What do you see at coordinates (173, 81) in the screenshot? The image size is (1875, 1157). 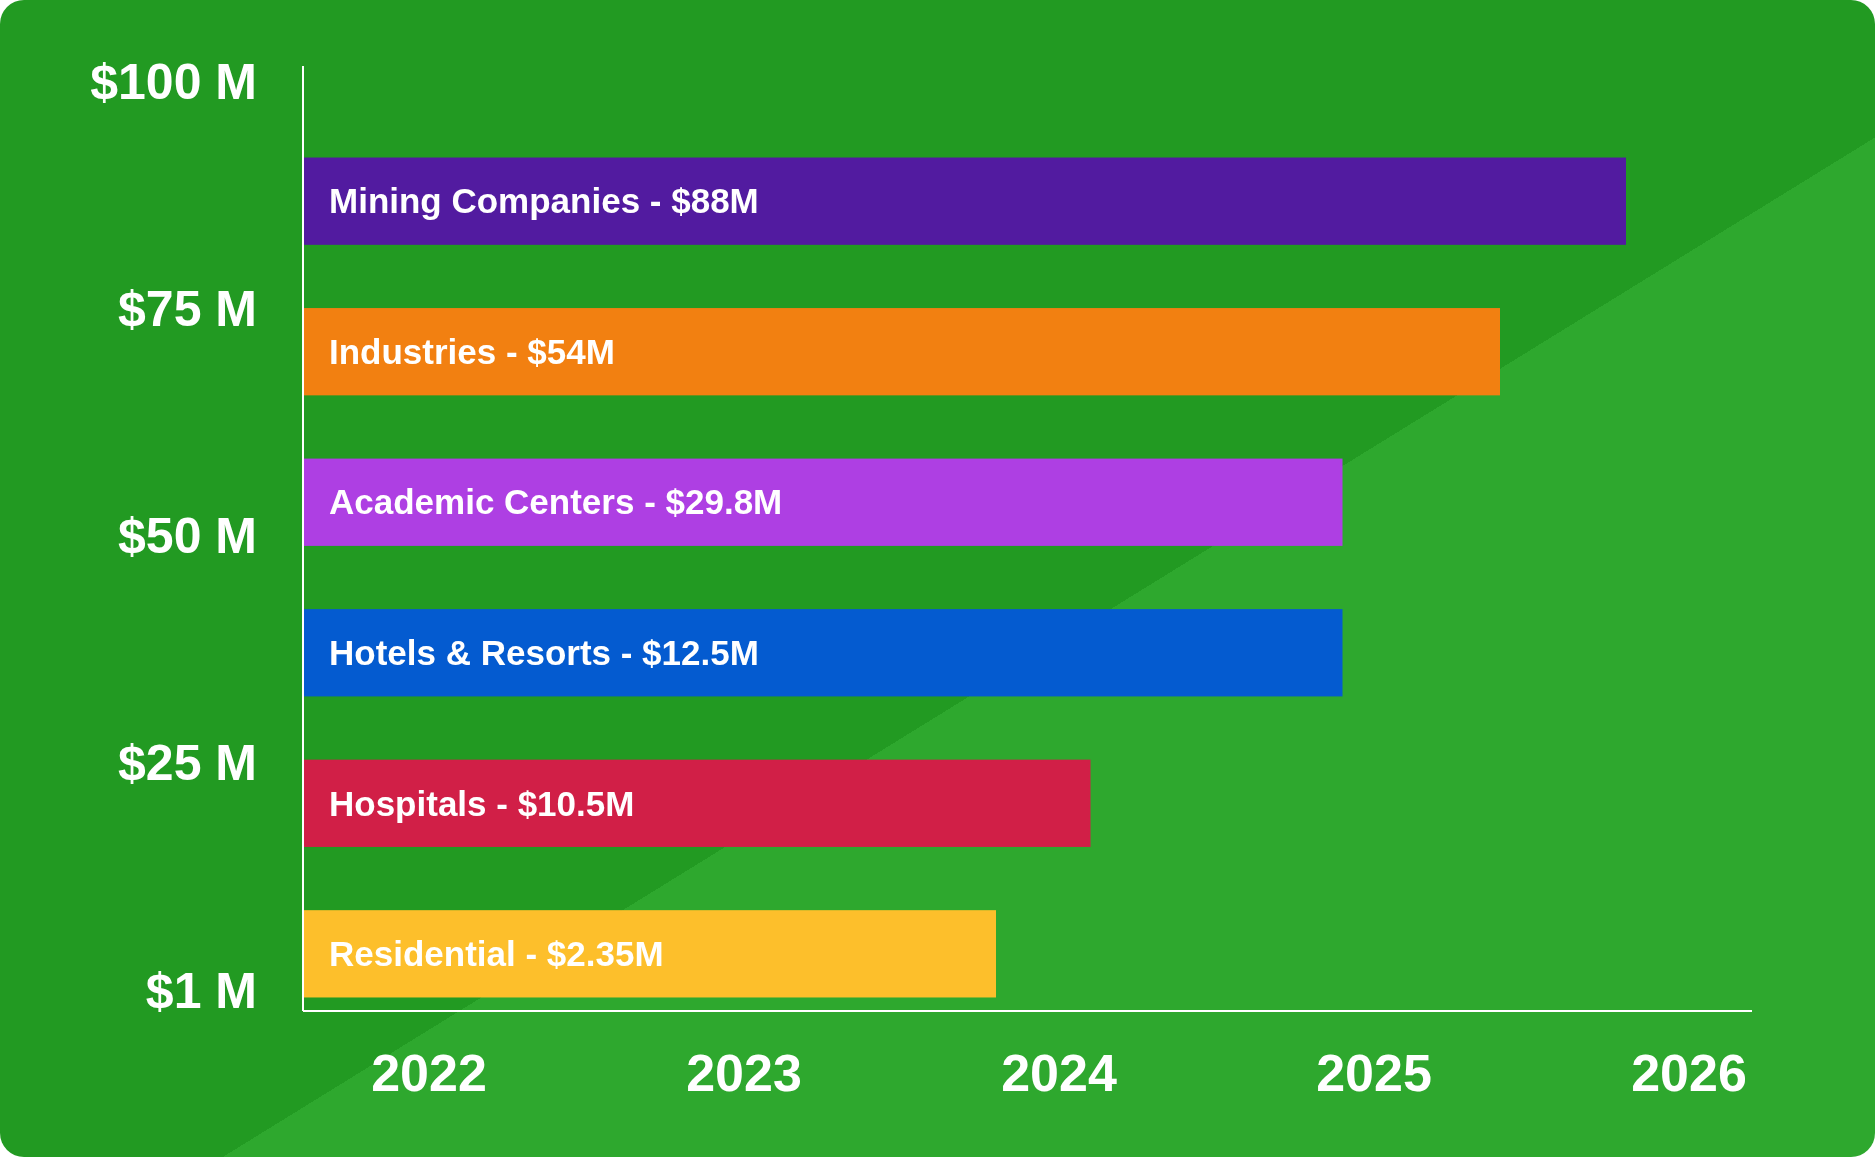 I see `text: $100 M` at bounding box center [173, 81].